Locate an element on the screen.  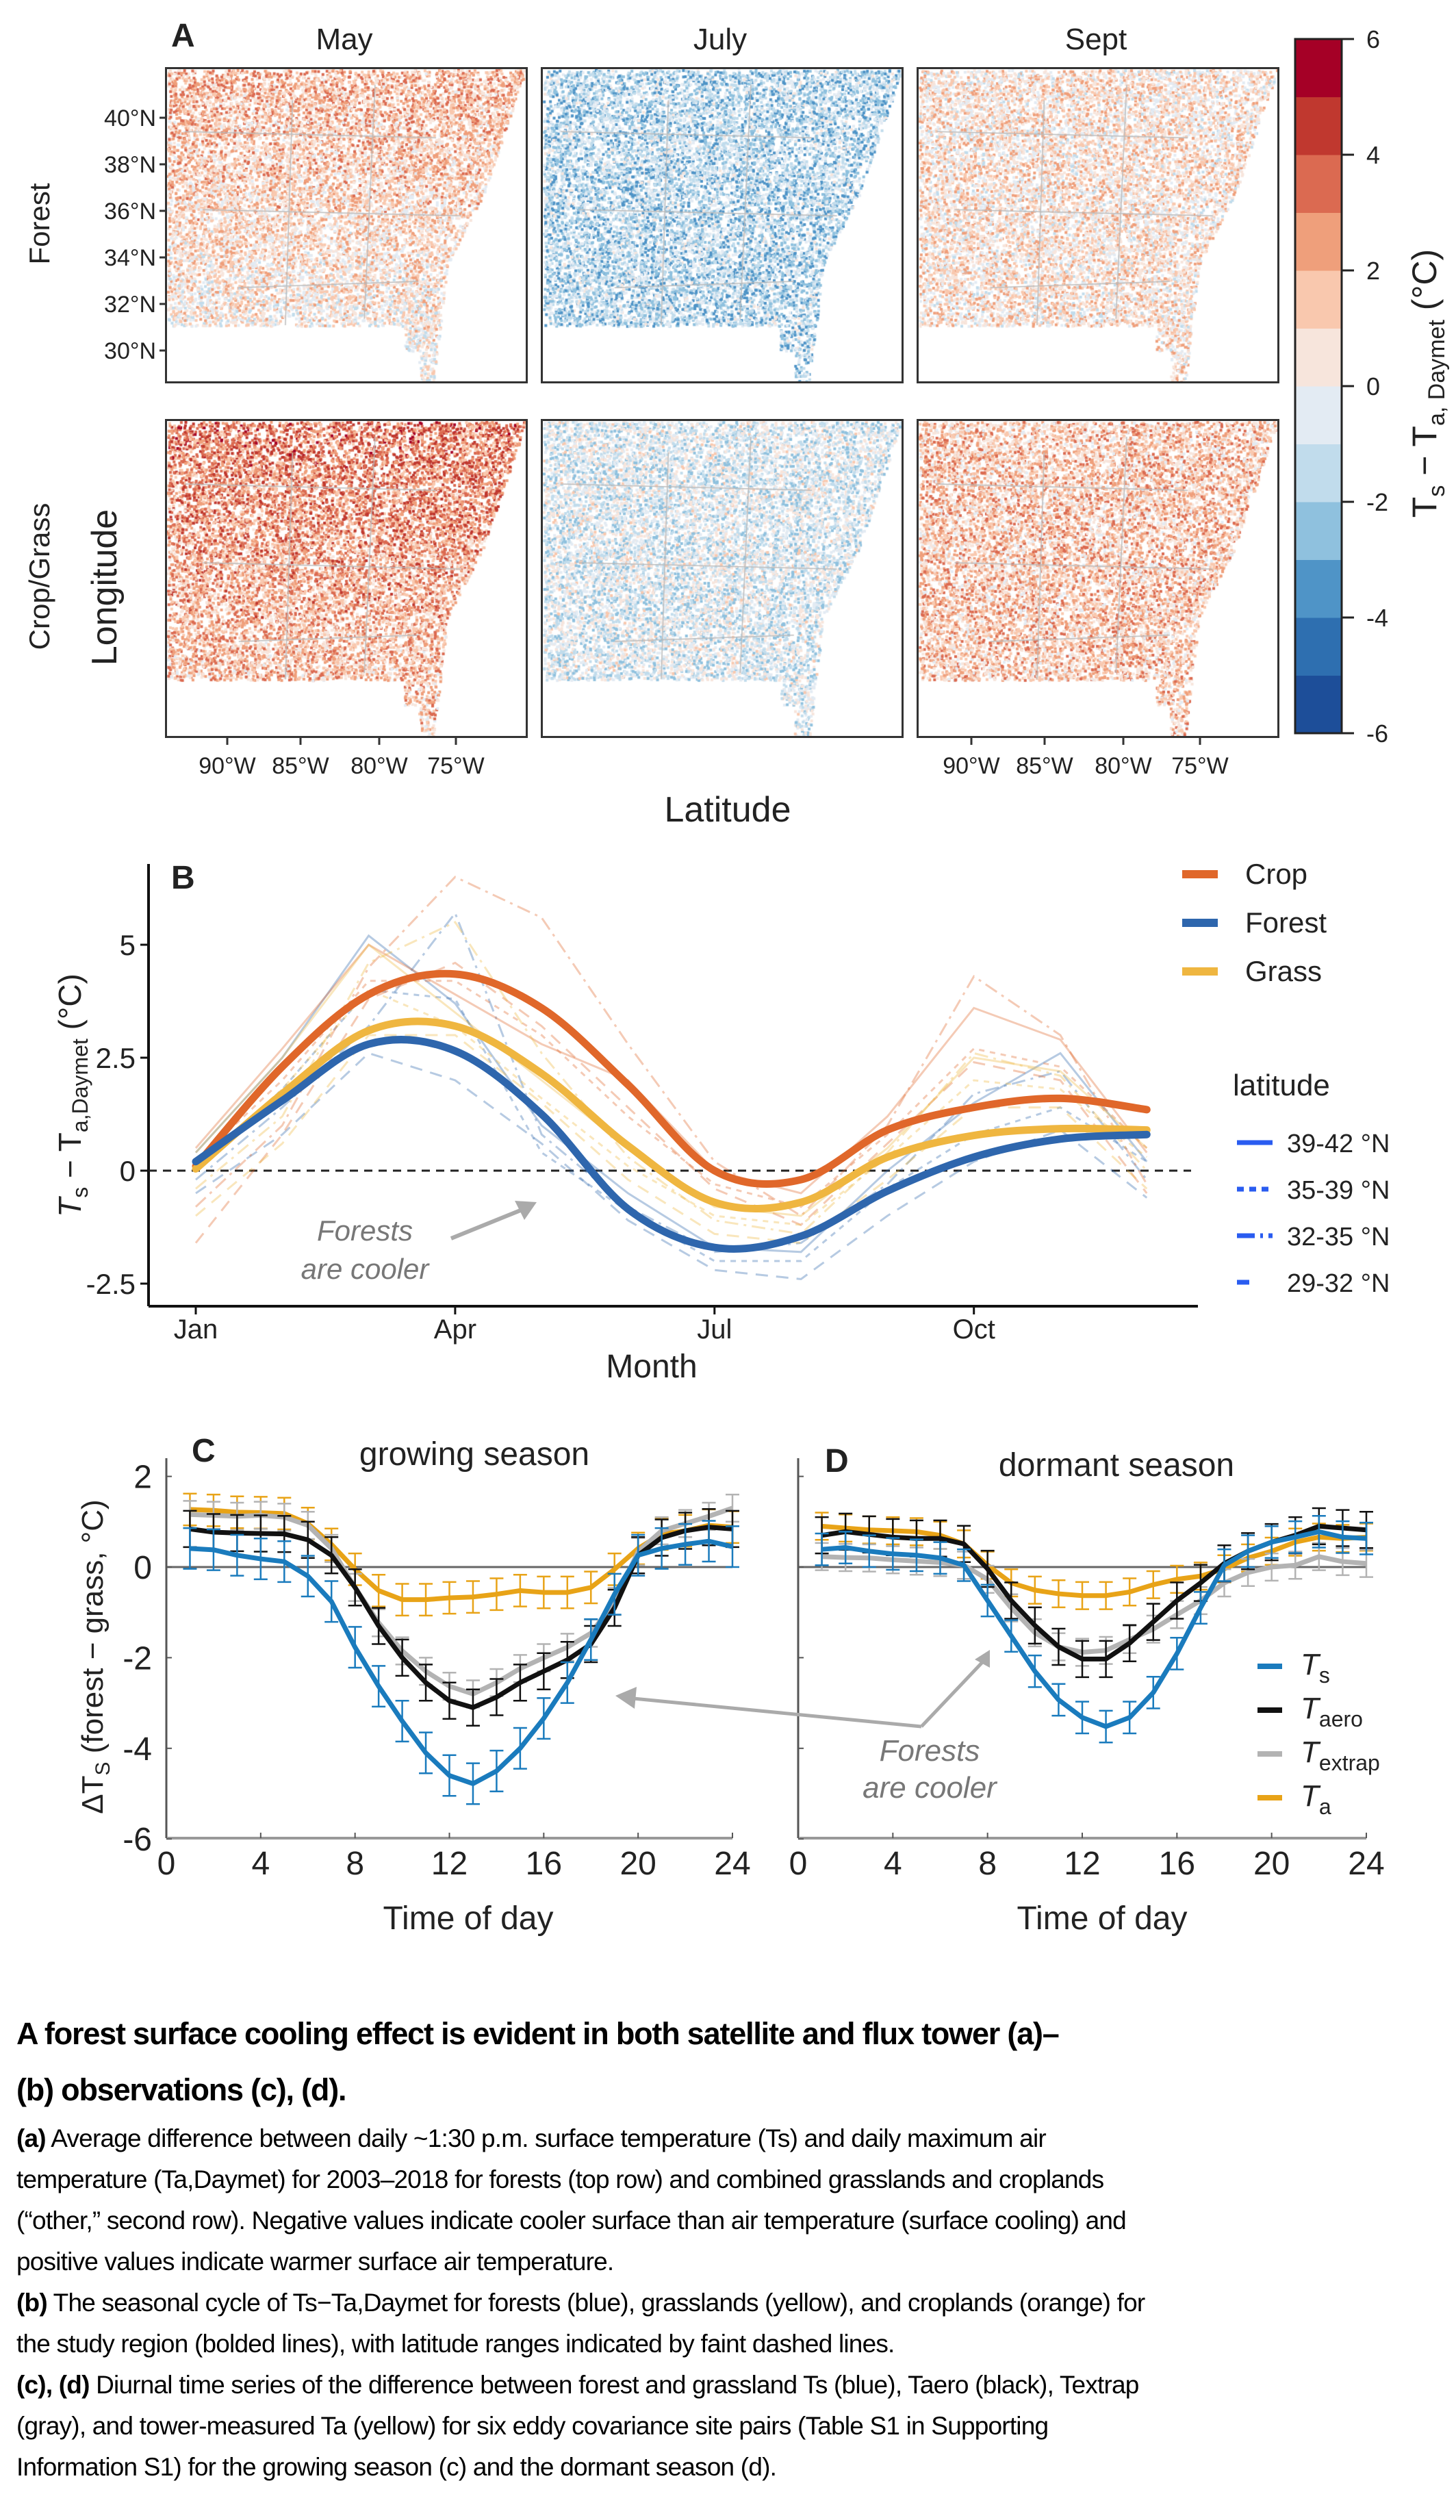
panel-d-annotation-line1: Forests is located at coordinates (930, 1751).